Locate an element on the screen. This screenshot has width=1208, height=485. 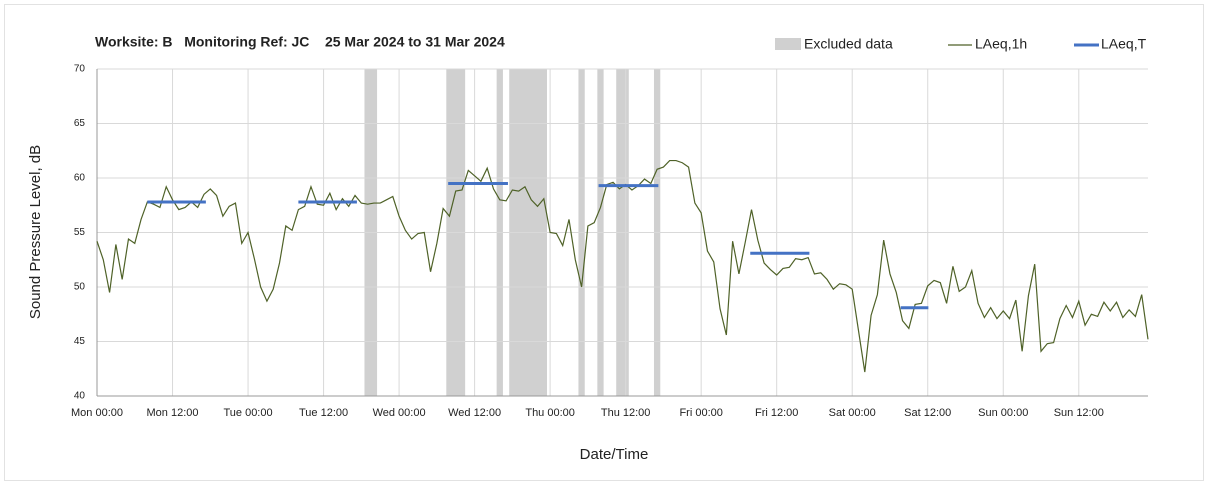
x-tick-label: Wed 12:00 is located at coordinates (474, 413).